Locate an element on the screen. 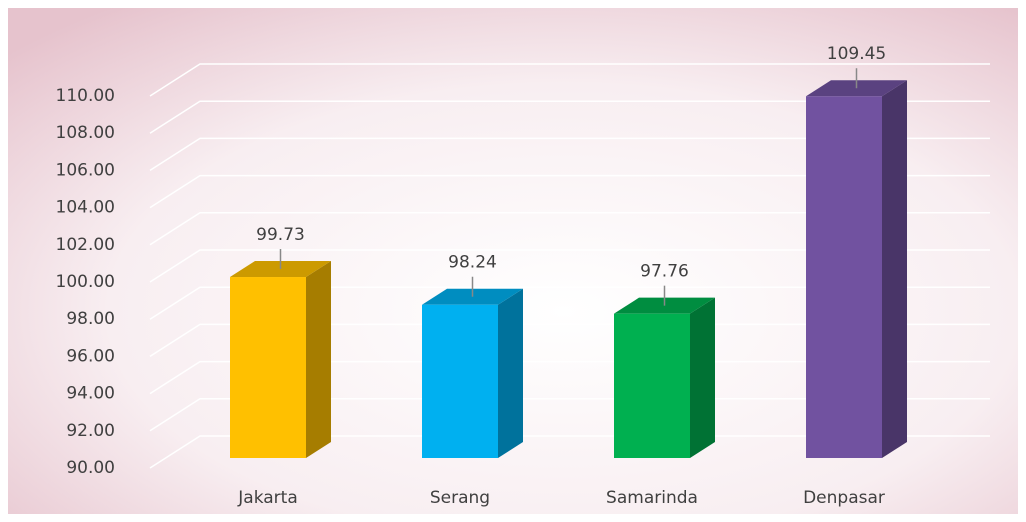  y-tick-label: 90.00 is located at coordinates (90, 468).